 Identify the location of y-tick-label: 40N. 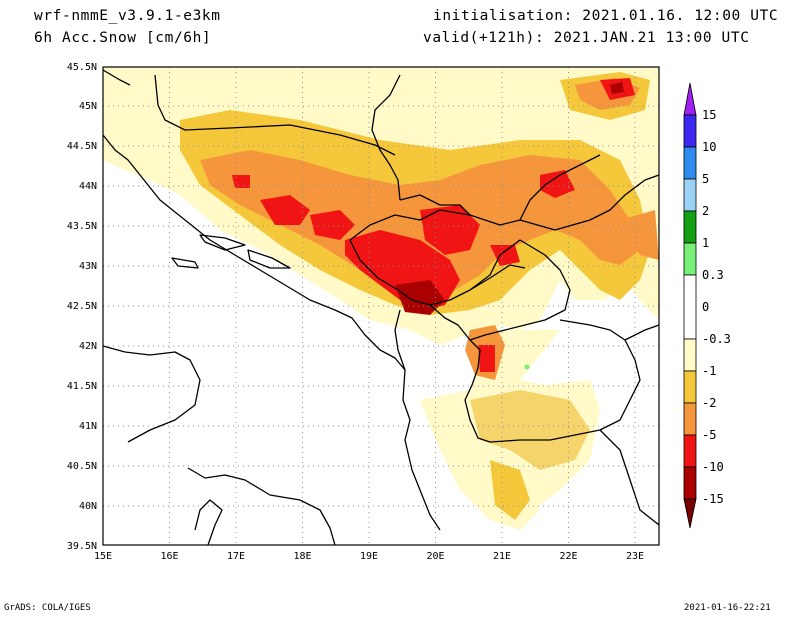
(88, 506).